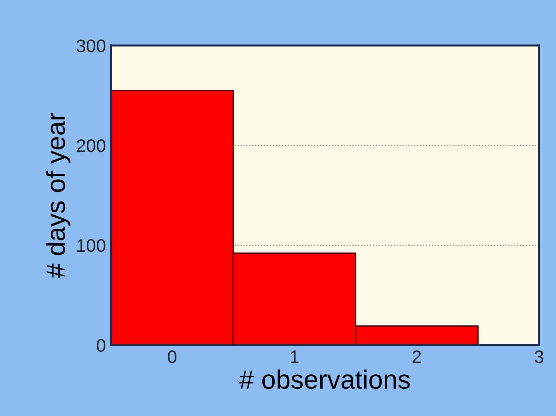 The width and height of the screenshot is (556, 416). Describe the element at coordinates (101, 345) in the screenshot. I see `y-tick-label: 0` at that location.